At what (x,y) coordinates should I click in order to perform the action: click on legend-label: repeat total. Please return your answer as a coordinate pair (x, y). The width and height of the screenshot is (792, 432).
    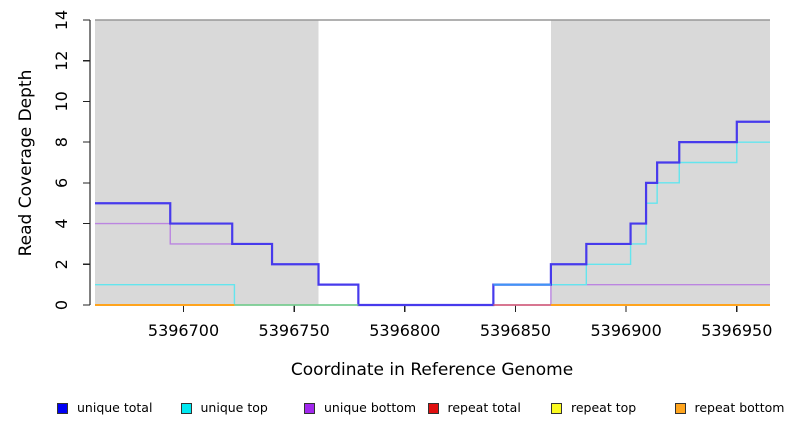
    Looking at the image, I should click on (484, 407).